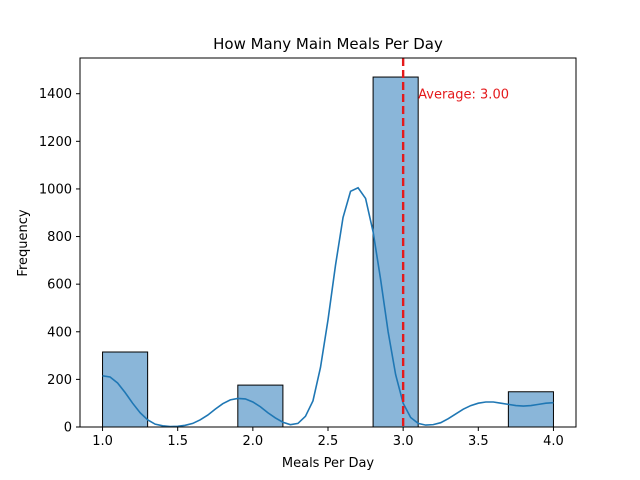 This screenshot has width=640, height=480. What do you see at coordinates (68, 428) in the screenshot?
I see `y-tick-label: 0` at bounding box center [68, 428].